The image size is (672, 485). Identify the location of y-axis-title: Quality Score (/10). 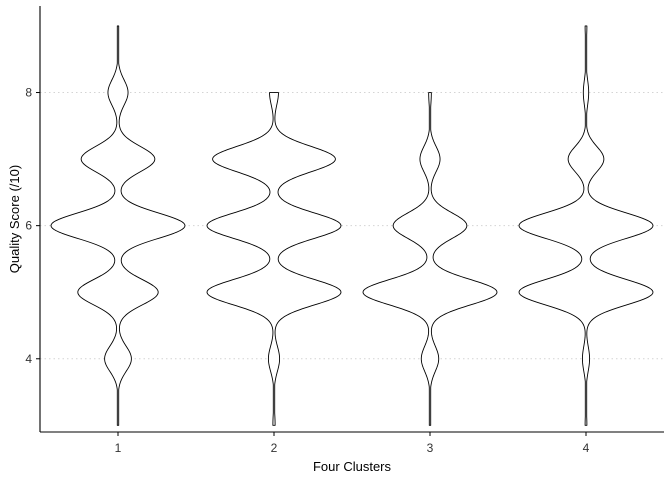
(14, 219).